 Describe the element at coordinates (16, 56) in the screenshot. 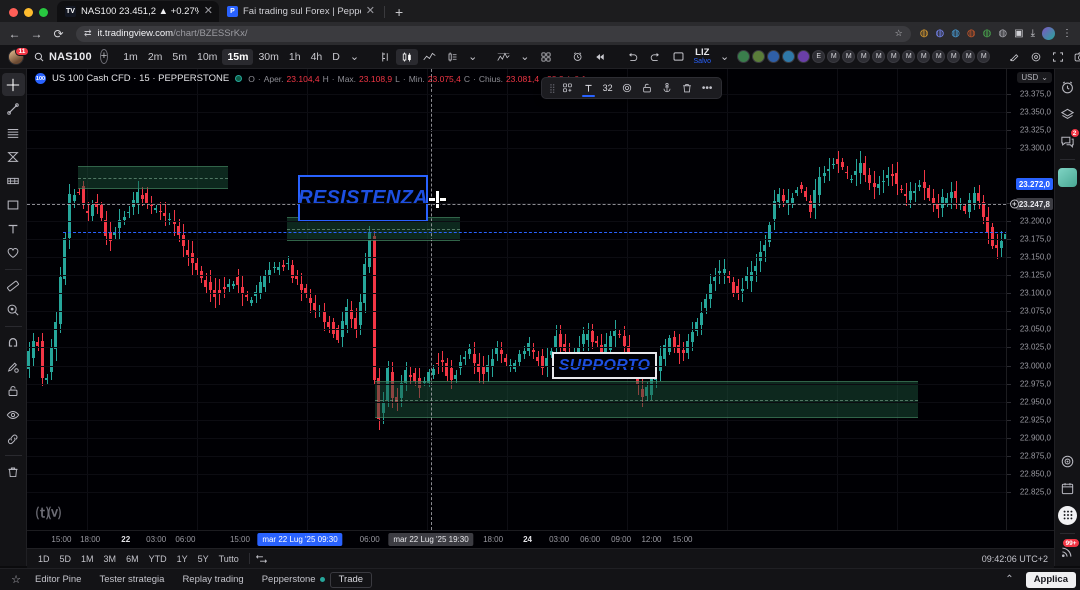

I see `user-menu-button: 11` at that location.